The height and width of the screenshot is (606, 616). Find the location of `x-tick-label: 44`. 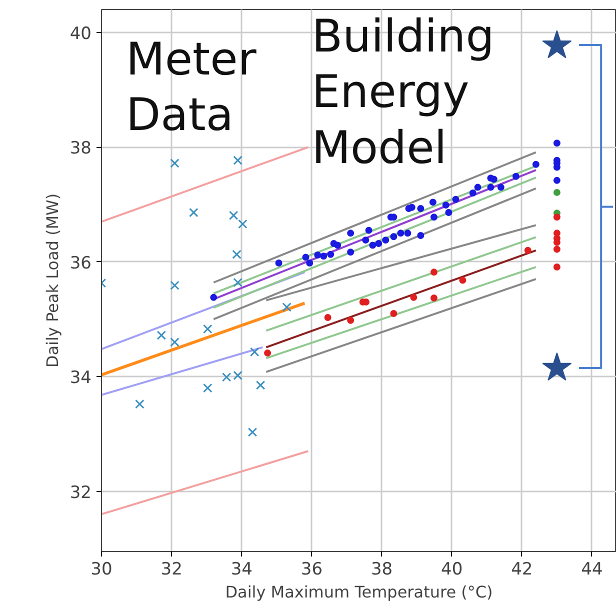

x-tick-label: 44 is located at coordinates (592, 570).